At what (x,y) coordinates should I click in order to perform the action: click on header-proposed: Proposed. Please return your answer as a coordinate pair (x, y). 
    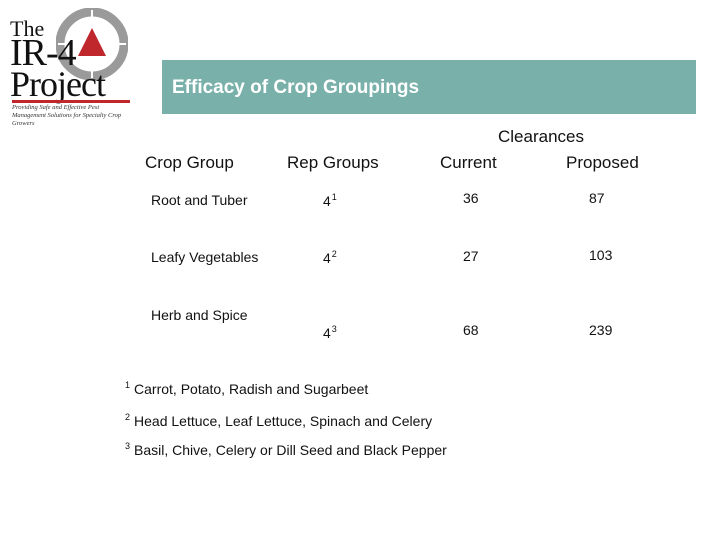
    Looking at the image, I should click on (602, 162).